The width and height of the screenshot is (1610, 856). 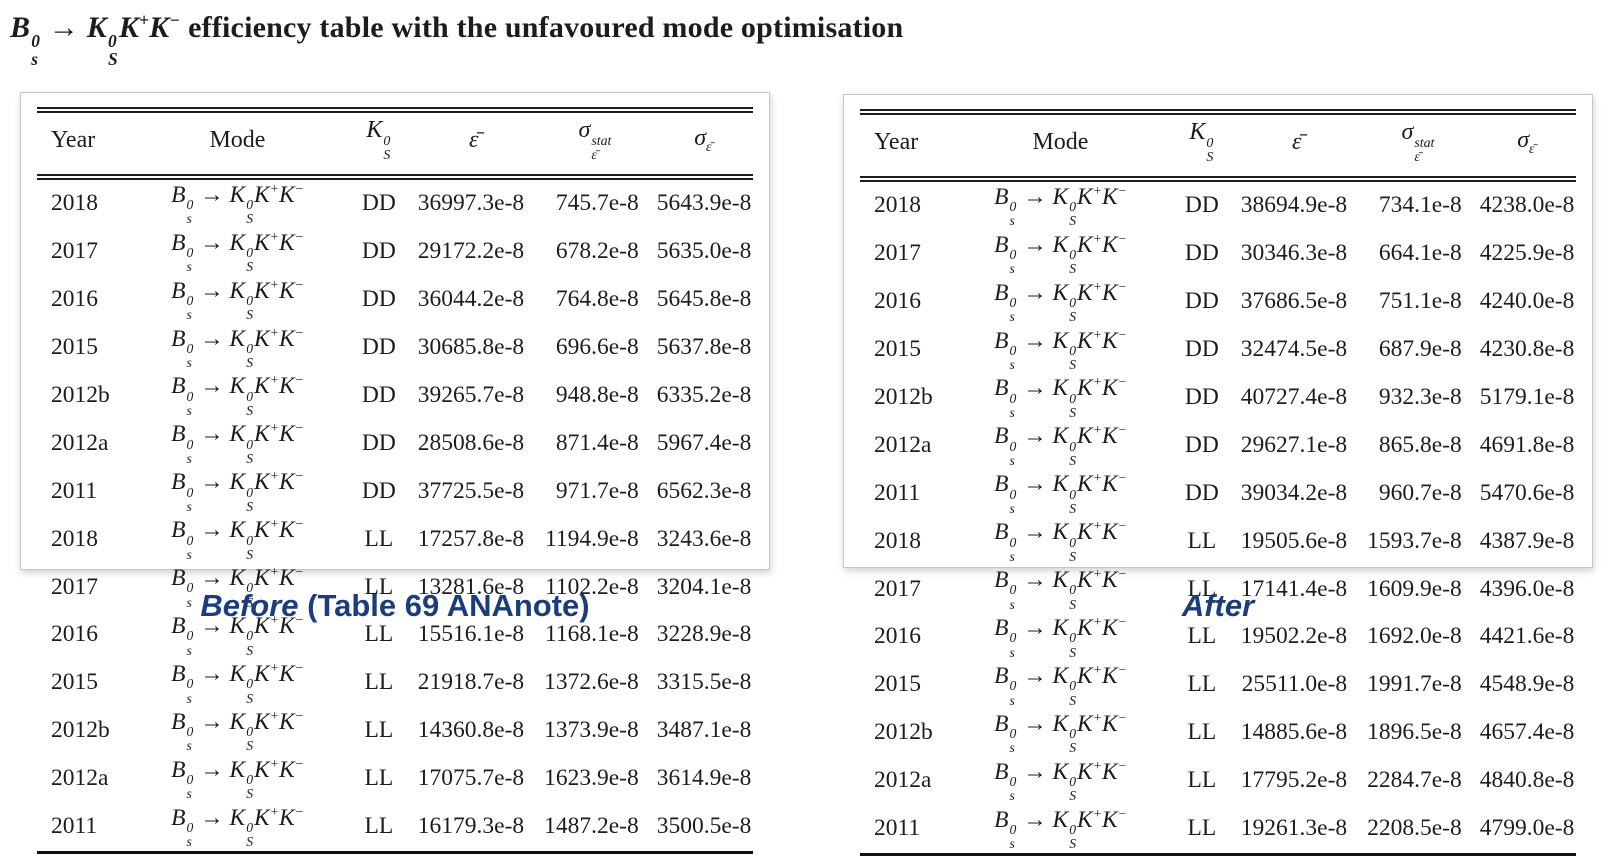 I want to click on cell-sigma: 3315.5e-8, so click(x=704, y=682).